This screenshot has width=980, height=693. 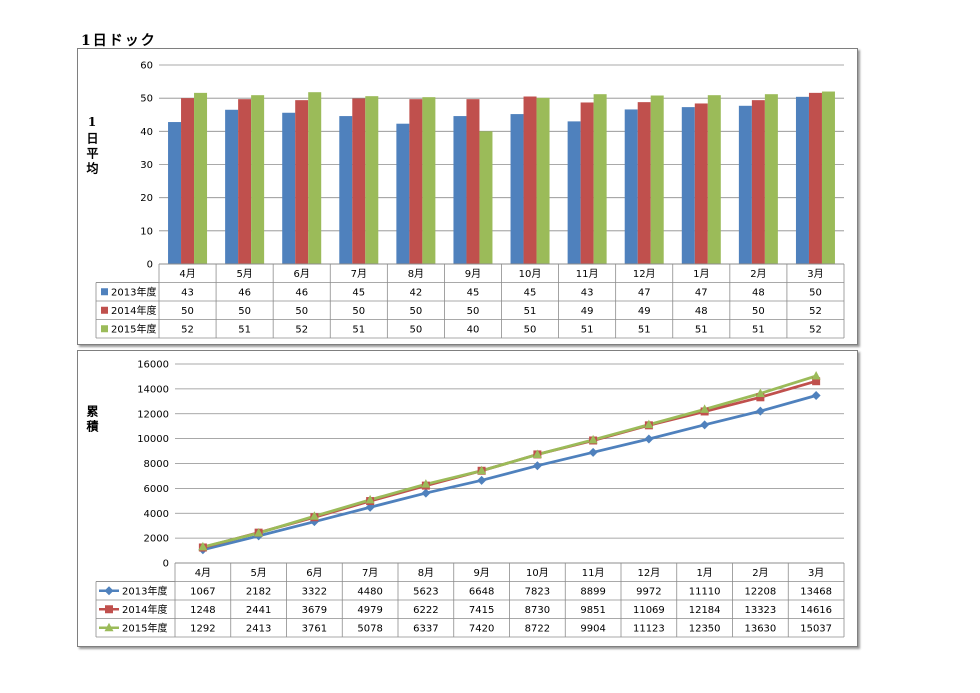 I want to click on data-label: 1248, so click(x=202, y=610).